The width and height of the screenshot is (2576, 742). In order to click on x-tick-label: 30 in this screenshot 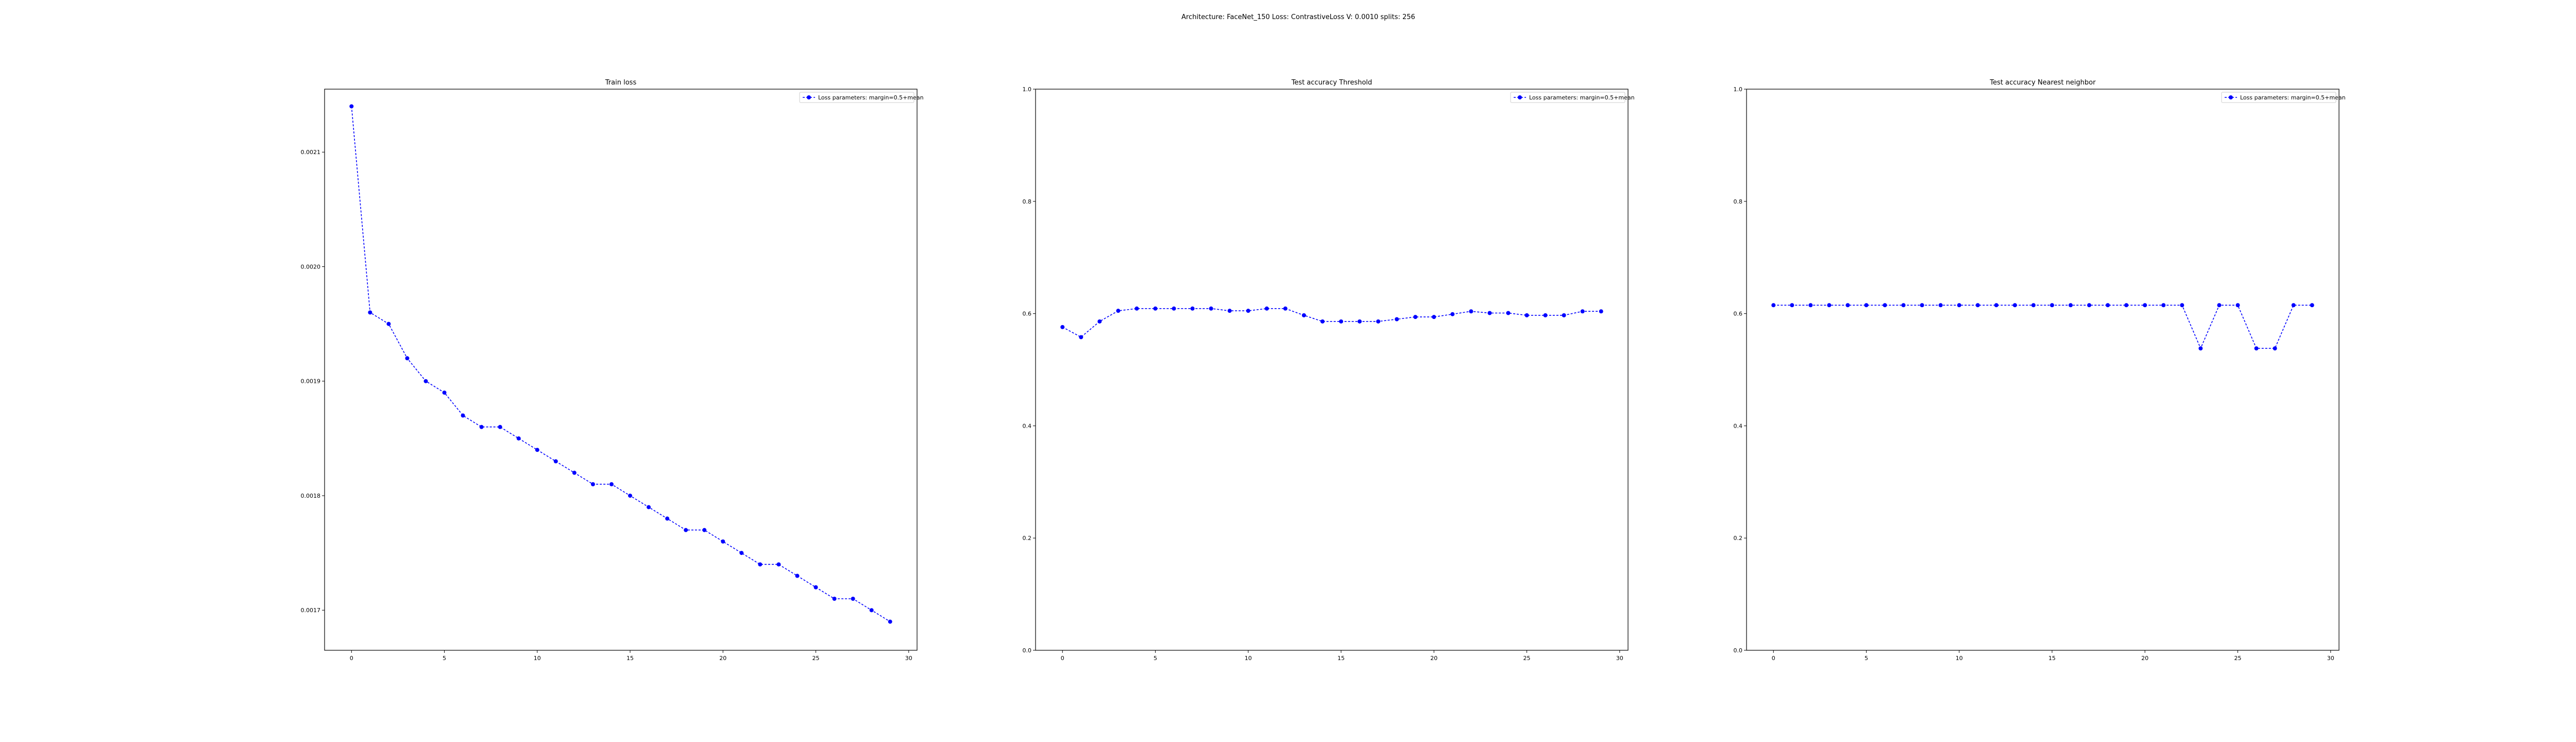, I will do `click(2330, 658)`.